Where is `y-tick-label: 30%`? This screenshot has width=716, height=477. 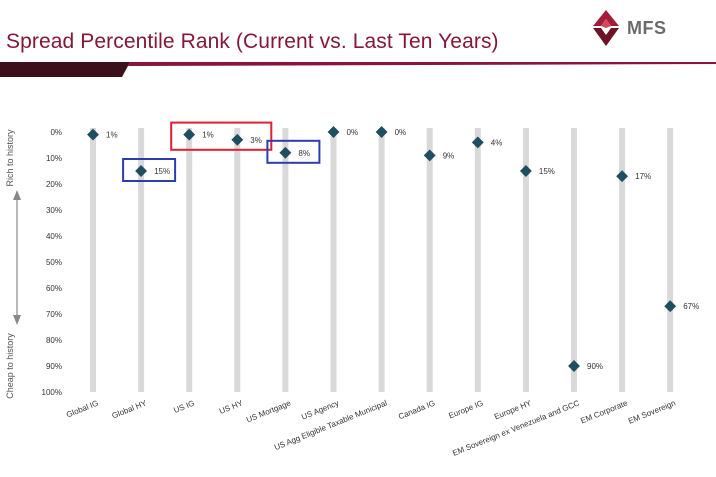
y-tick-label: 30% is located at coordinates (54, 210).